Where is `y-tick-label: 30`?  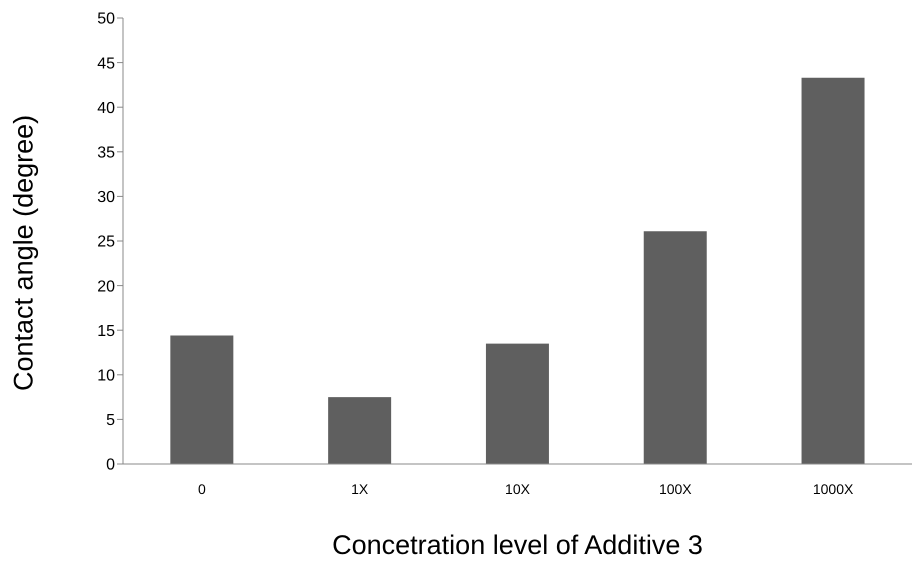 y-tick-label: 30 is located at coordinates (106, 197).